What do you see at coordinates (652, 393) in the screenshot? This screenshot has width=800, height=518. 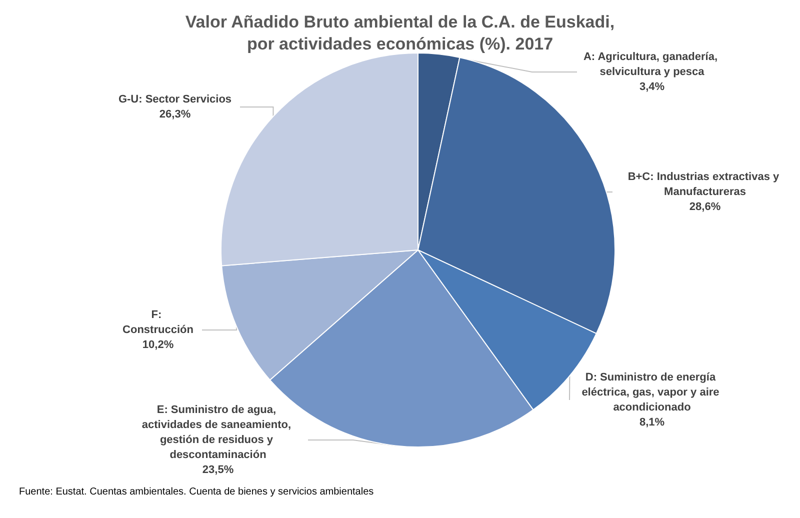 I see `slice-label: D: Suministro de energía eléctrica, gas, vapor y aire acondicionado` at bounding box center [652, 393].